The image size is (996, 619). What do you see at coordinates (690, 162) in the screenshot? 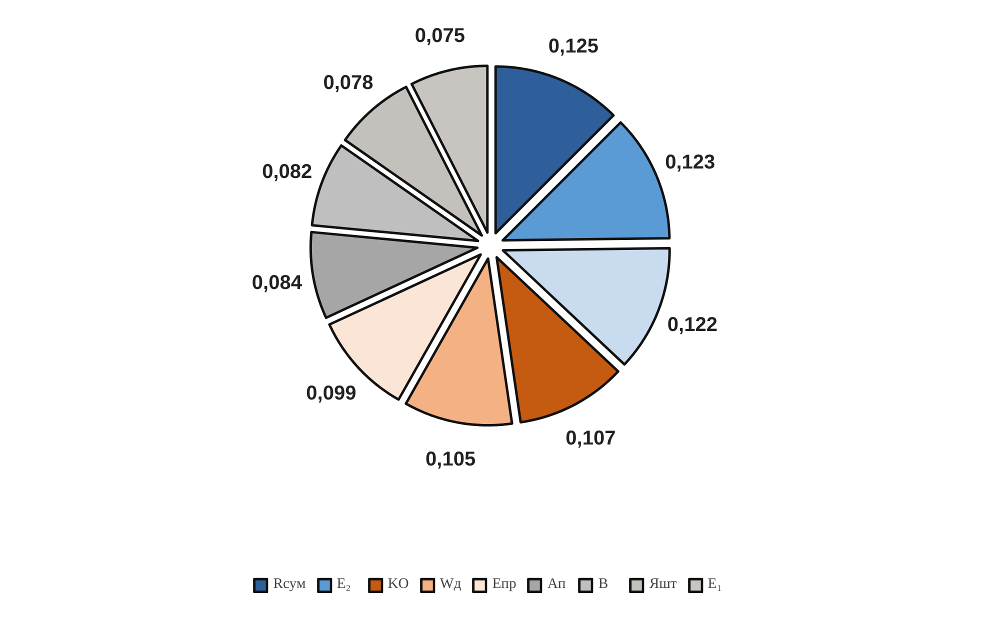
I see `data-label: 0,123` at bounding box center [690, 162].